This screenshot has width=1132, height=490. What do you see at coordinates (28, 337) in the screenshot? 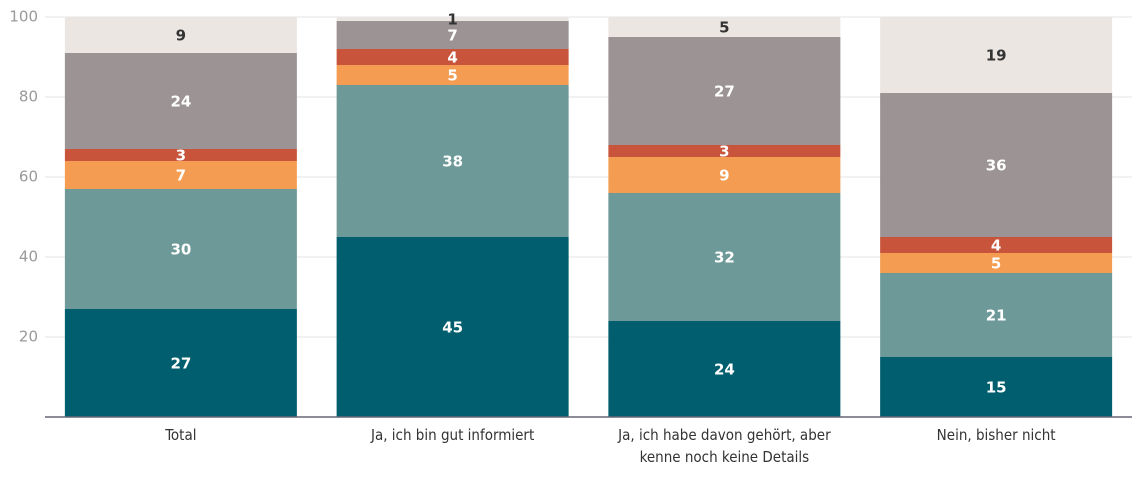
I see `y-tick-label: 20` at bounding box center [28, 337].